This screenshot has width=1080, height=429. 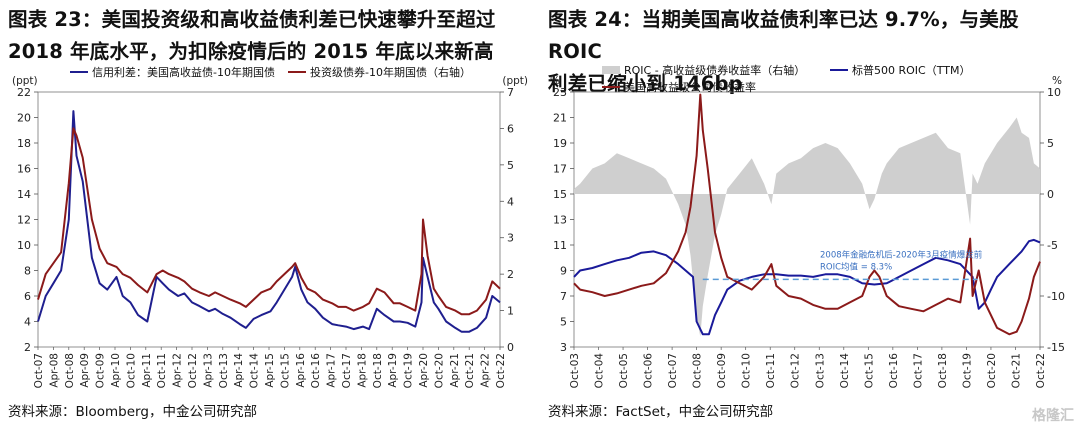 I want to click on x-tick-label: Apr-13, so click(x=208, y=370).